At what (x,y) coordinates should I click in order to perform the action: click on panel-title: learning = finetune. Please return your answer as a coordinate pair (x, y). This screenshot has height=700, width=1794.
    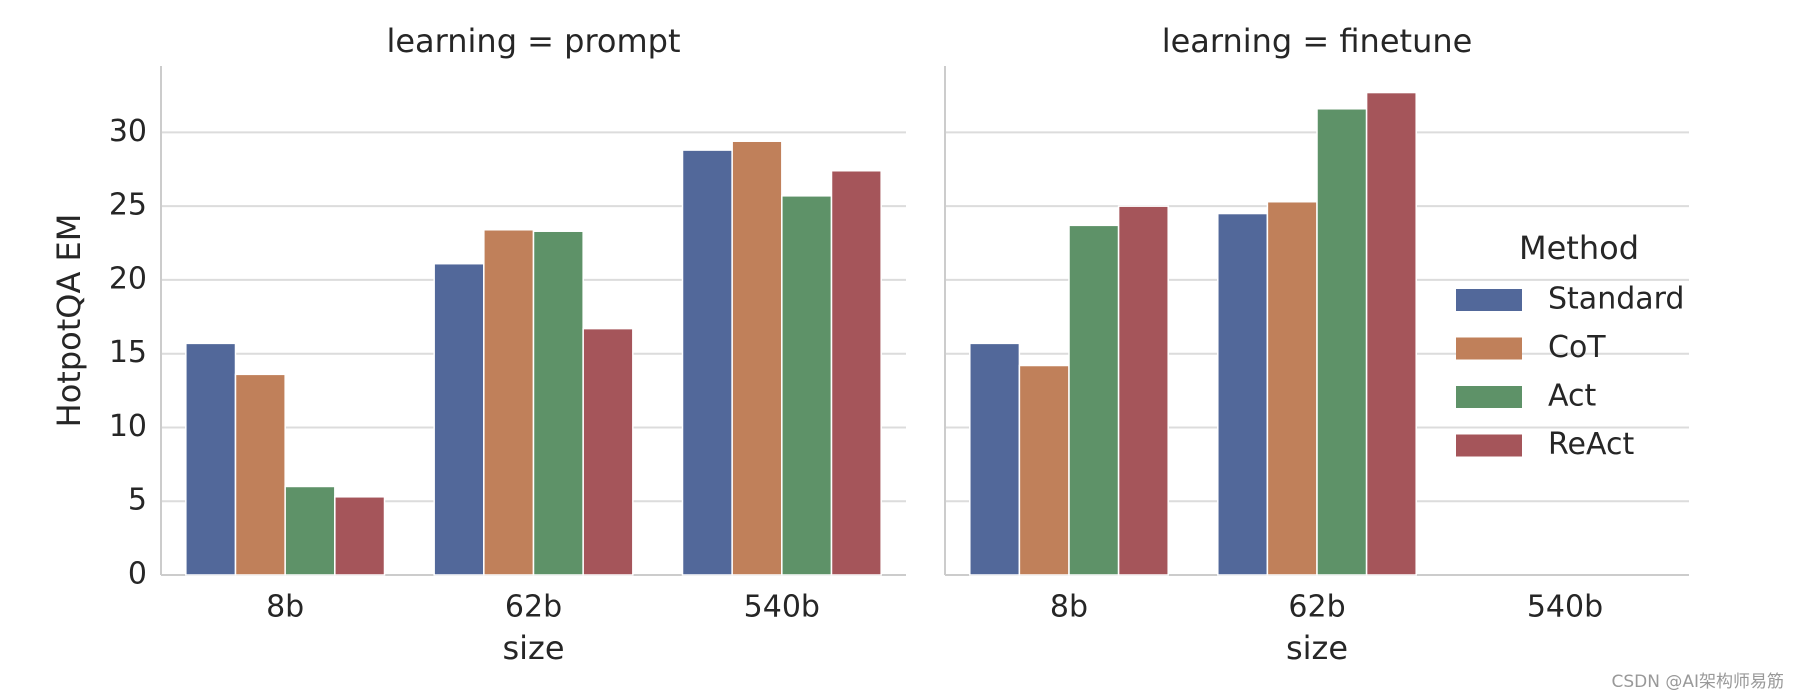
    Looking at the image, I should click on (1317, 41).